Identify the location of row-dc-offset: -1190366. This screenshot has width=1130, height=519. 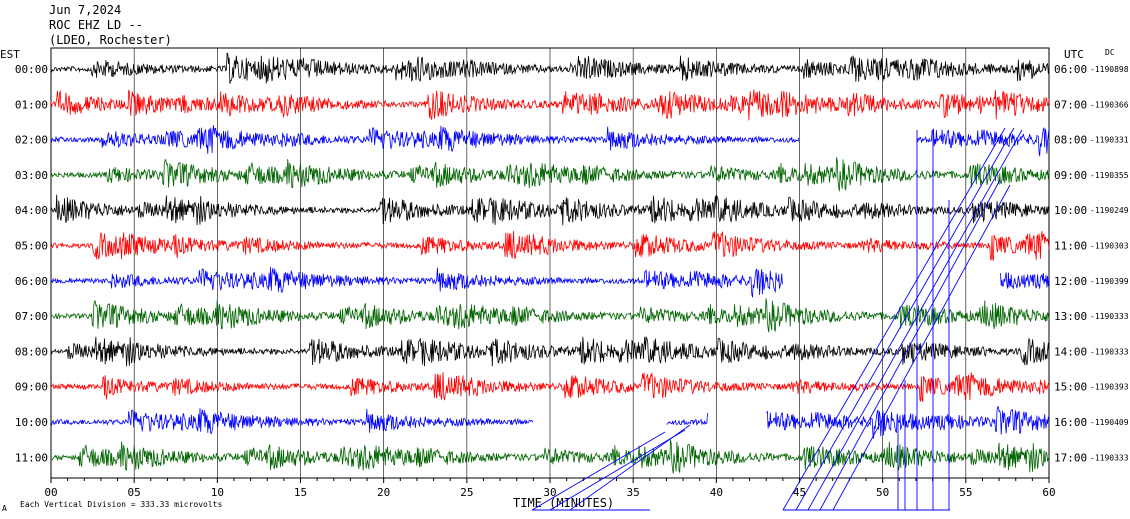
(1109, 104).